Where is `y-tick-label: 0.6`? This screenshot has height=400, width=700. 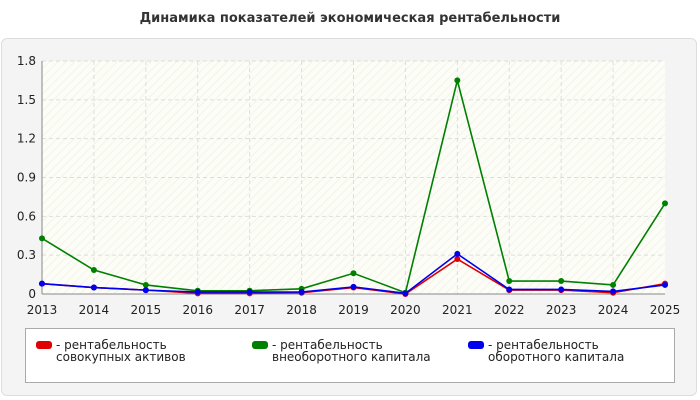 y-tick-label: 0.6 is located at coordinates (26, 216).